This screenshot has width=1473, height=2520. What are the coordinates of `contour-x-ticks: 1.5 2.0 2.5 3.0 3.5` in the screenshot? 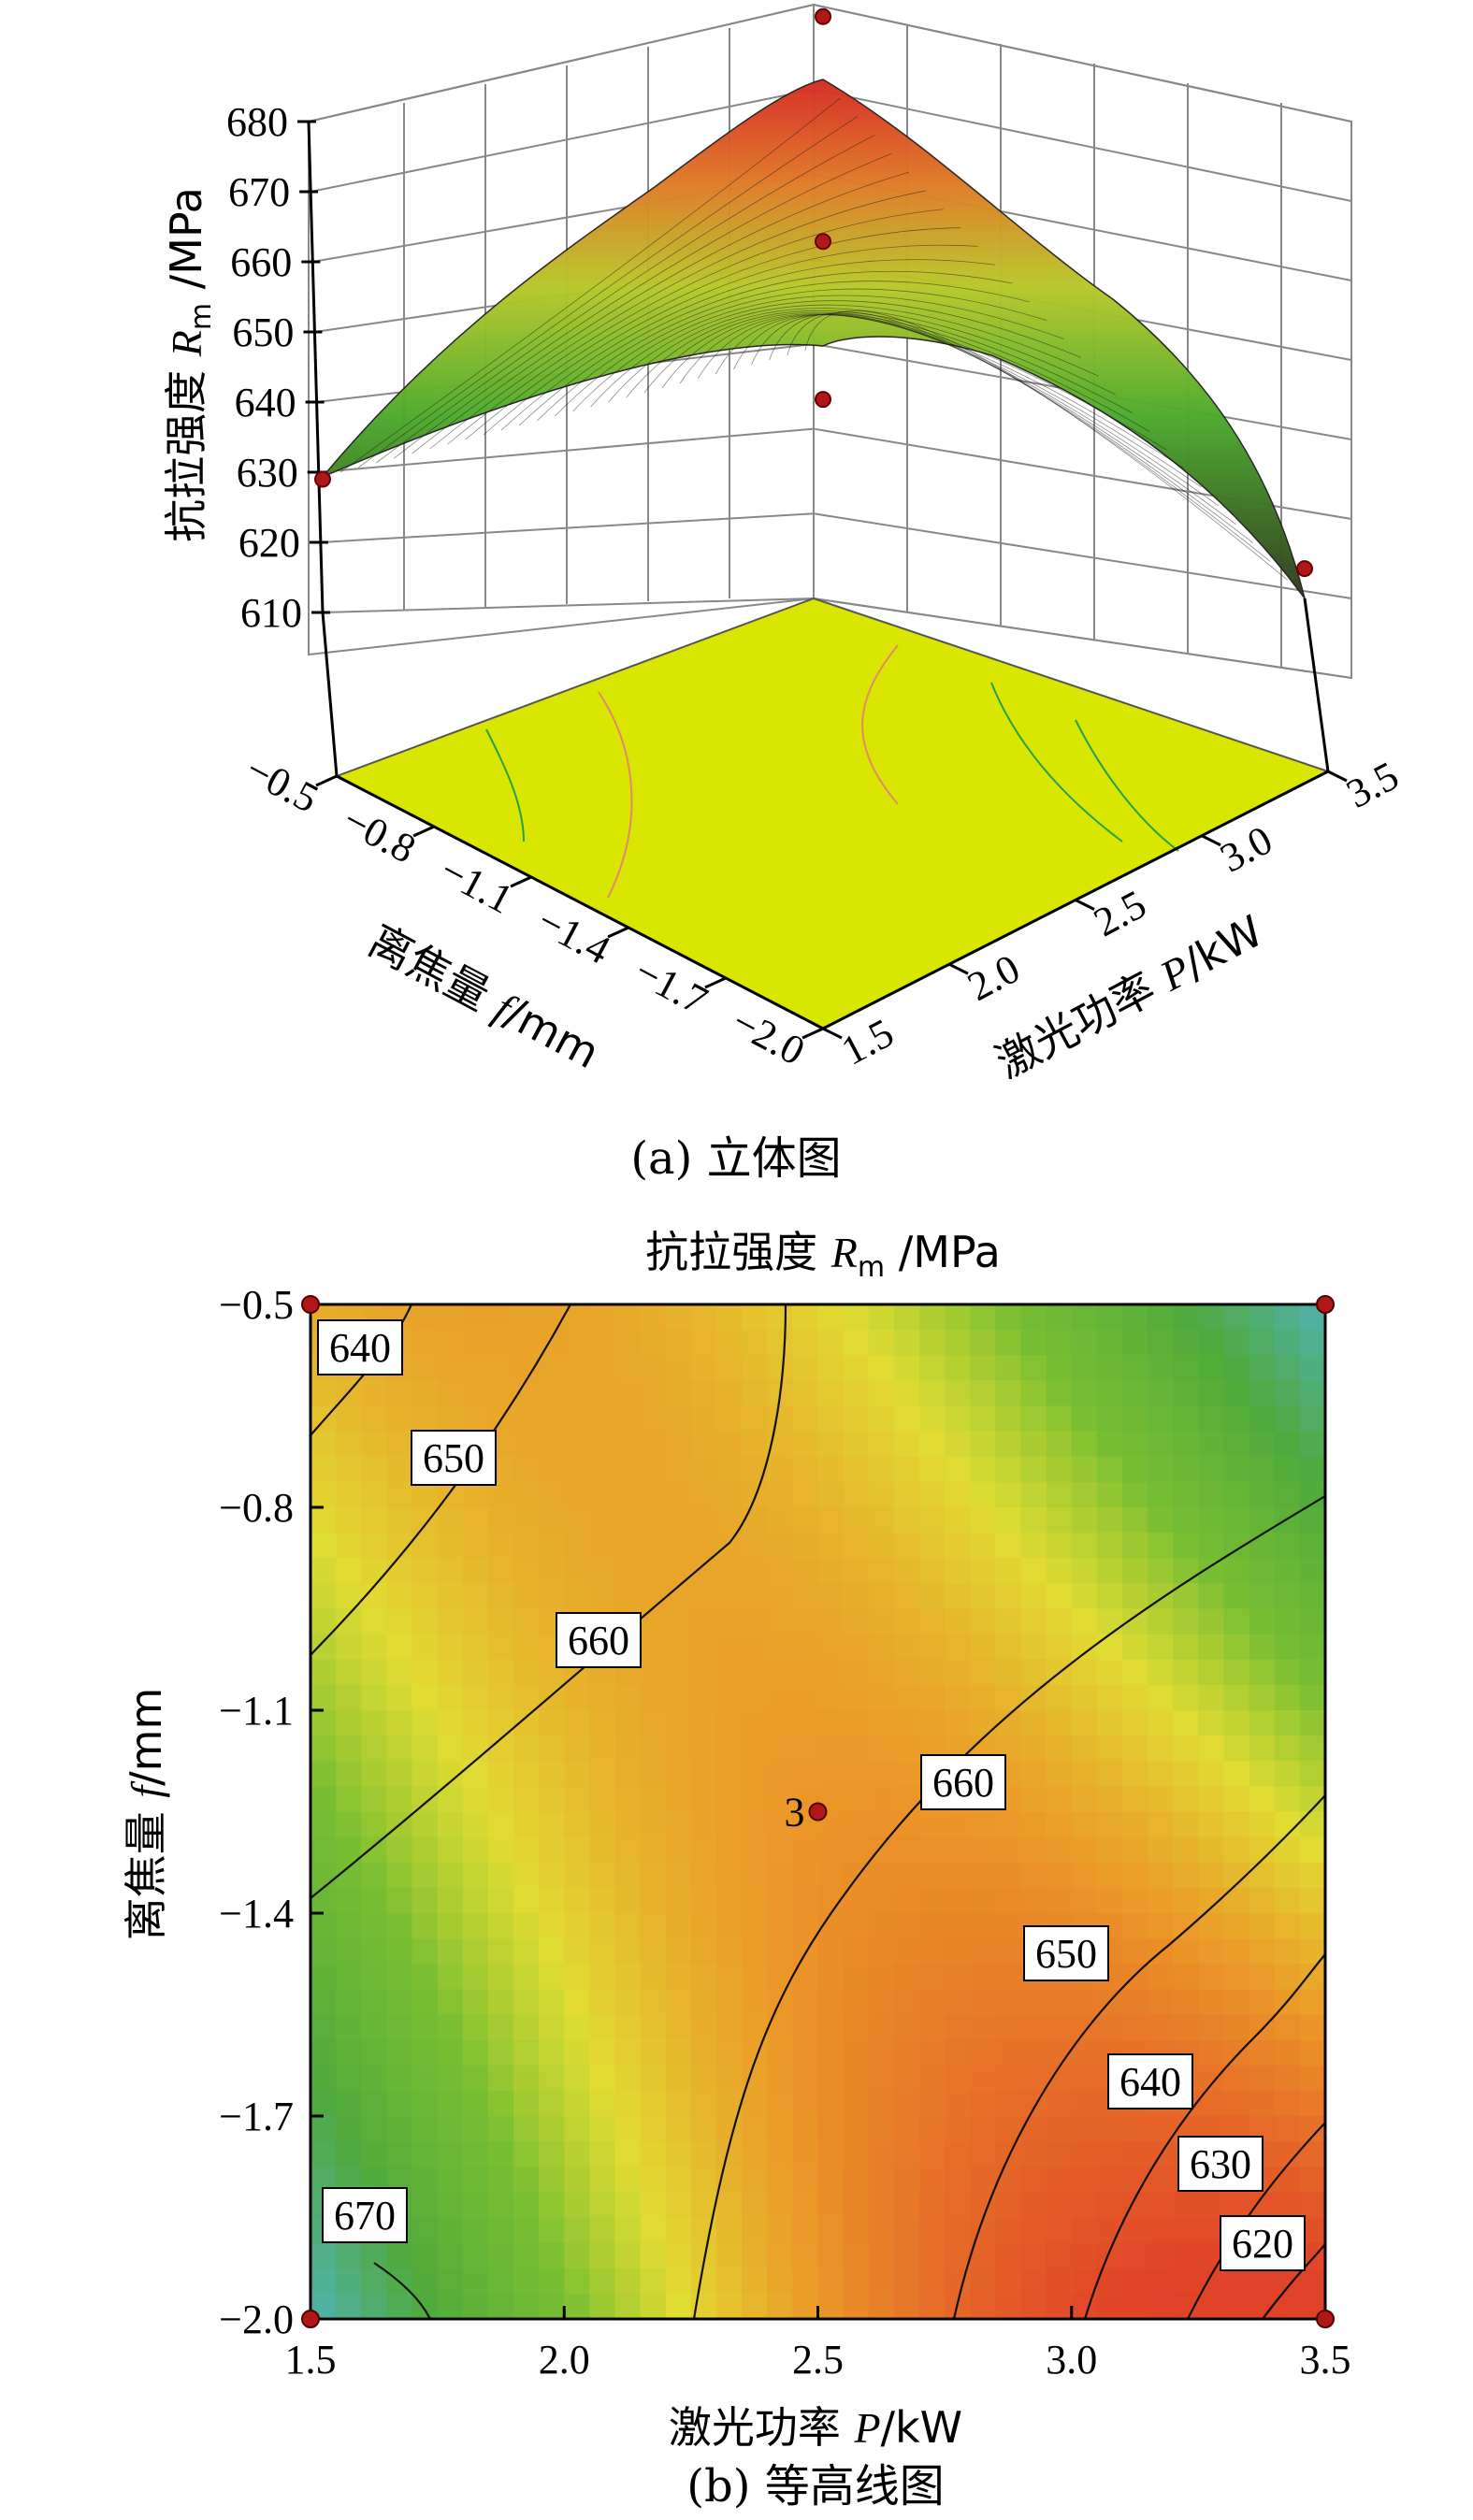 It's located at (818, 2344).